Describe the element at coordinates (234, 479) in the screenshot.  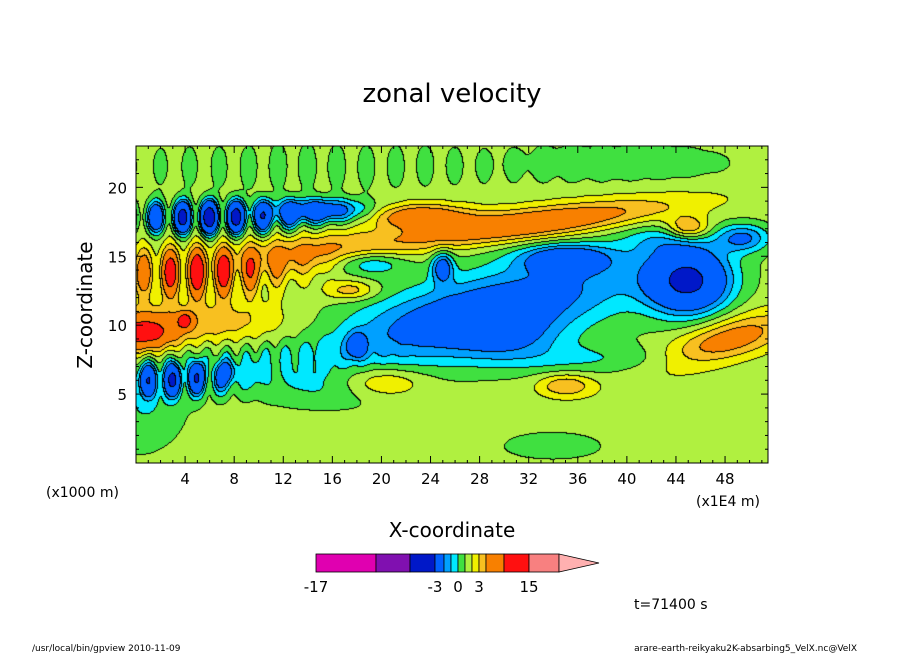
I see `x-tick-label: 8` at that location.